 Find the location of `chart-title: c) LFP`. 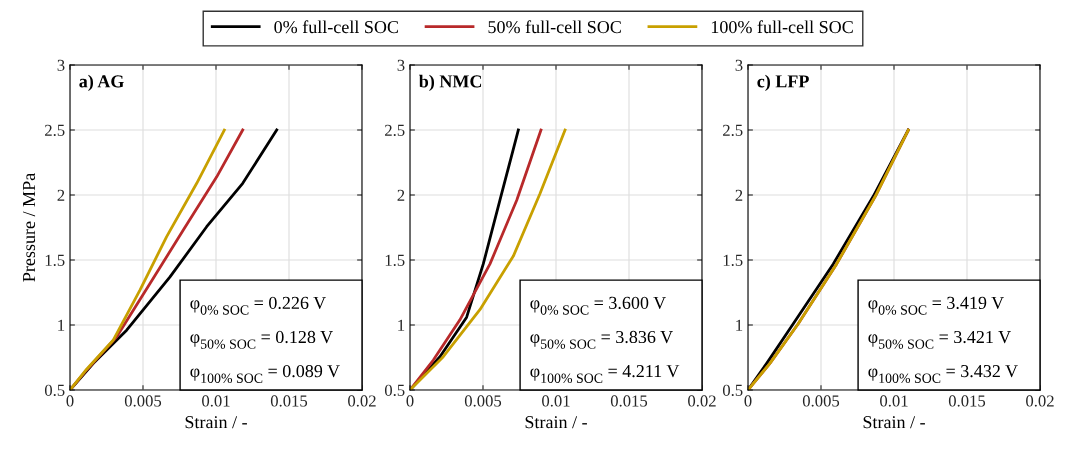

chart-title: c) LFP is located at coordinates (783, 83).